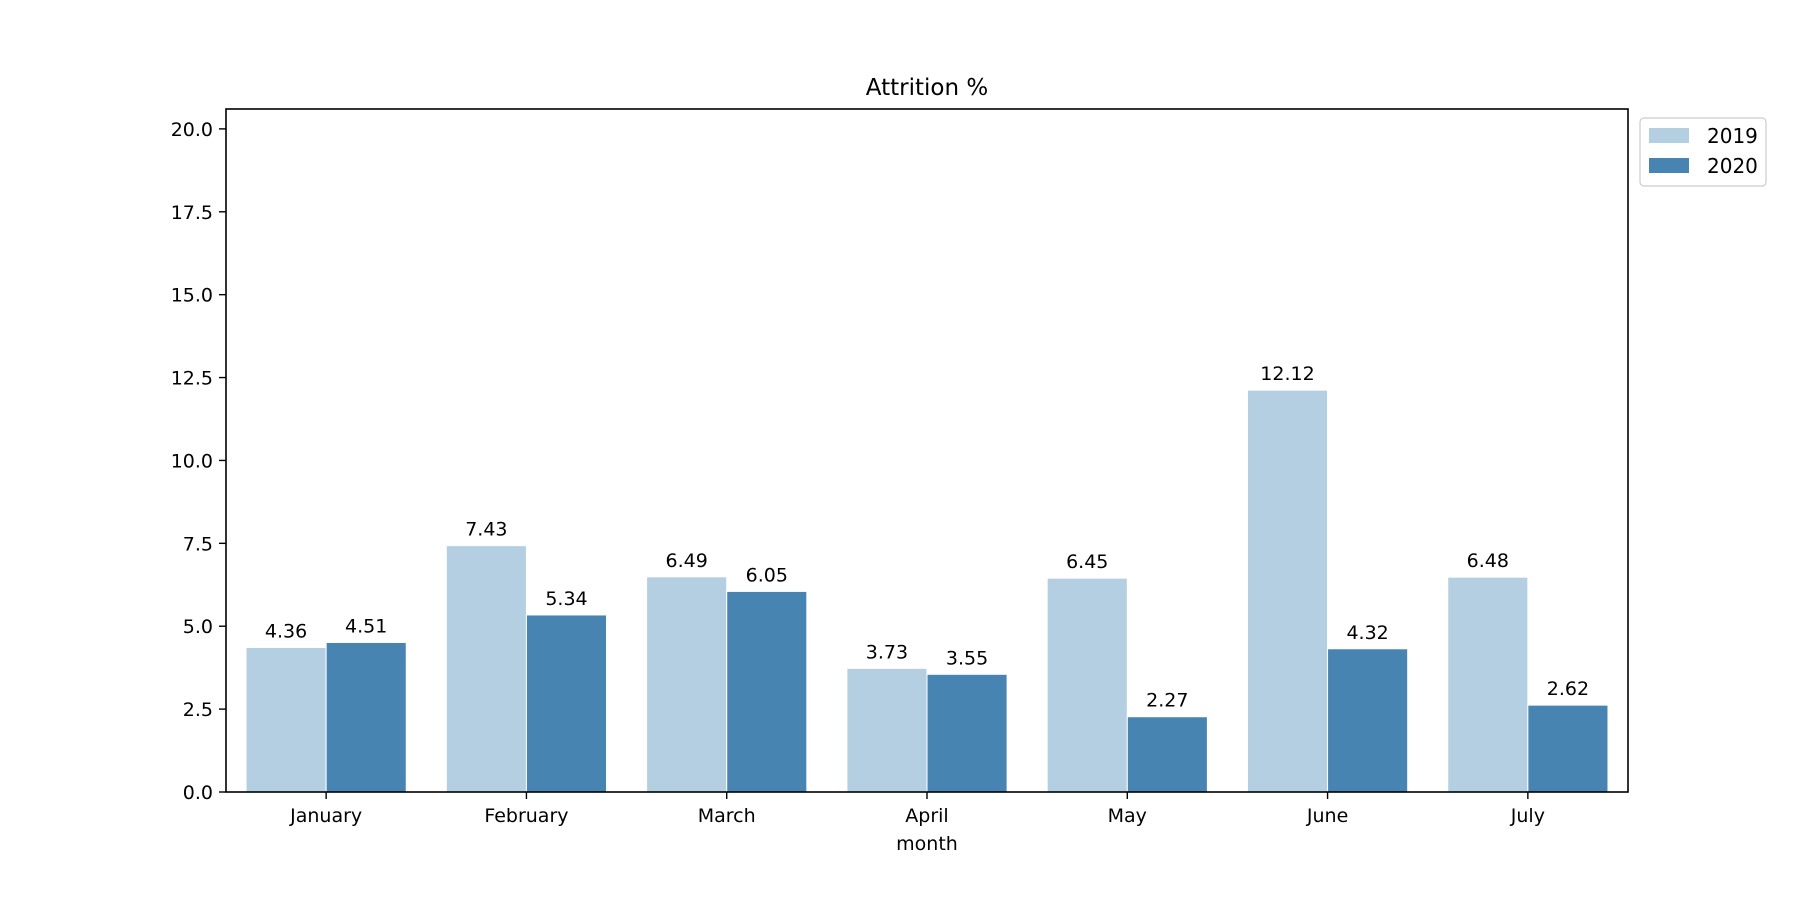  What do you see at coordinates (1568, 748) in the screenshot?
I see `bar-2020-july` at bounding box center [1568, 748].